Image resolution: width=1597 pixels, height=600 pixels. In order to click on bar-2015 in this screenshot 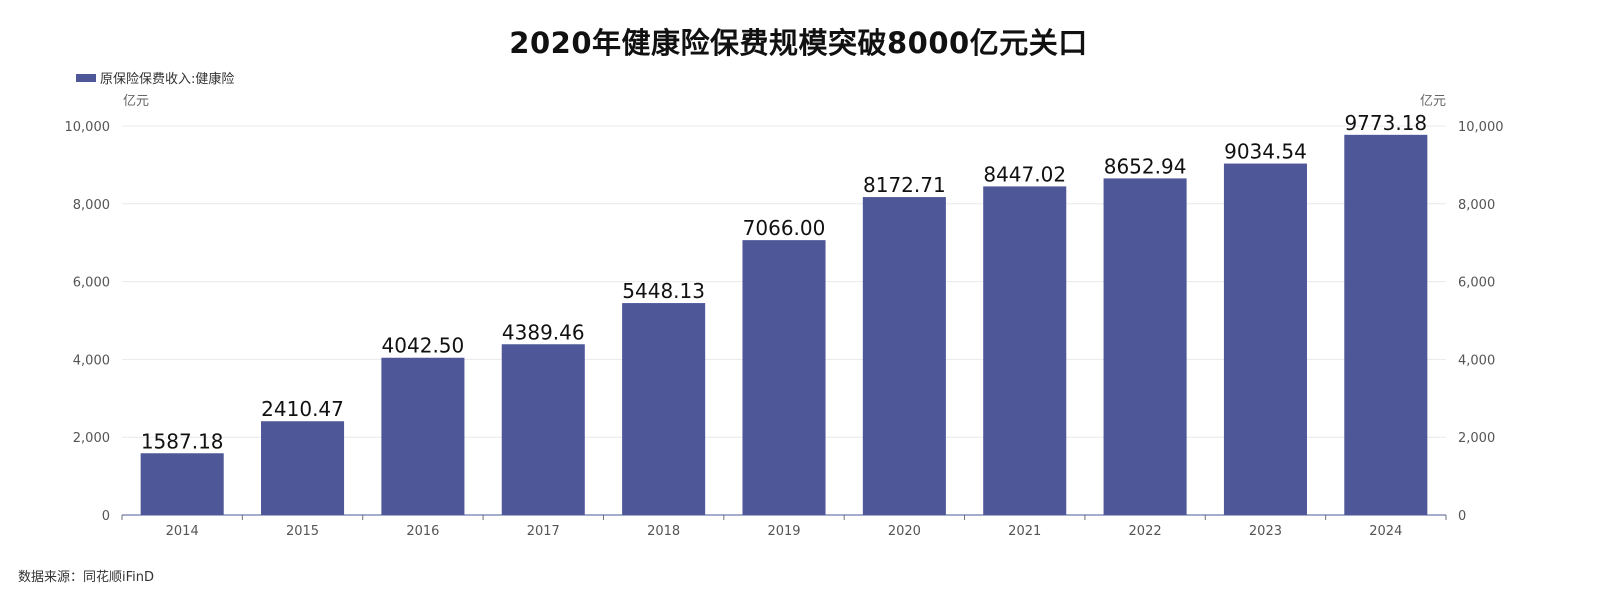, I will do `click(303, 468)`.